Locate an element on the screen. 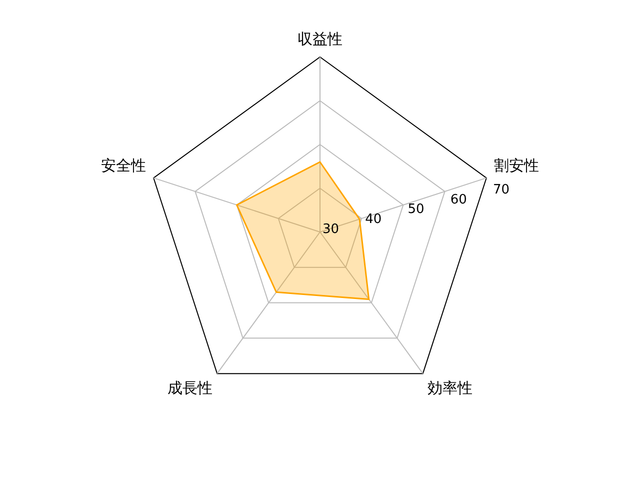  y-tick-label: 40 is located at coordinates (373, 220).